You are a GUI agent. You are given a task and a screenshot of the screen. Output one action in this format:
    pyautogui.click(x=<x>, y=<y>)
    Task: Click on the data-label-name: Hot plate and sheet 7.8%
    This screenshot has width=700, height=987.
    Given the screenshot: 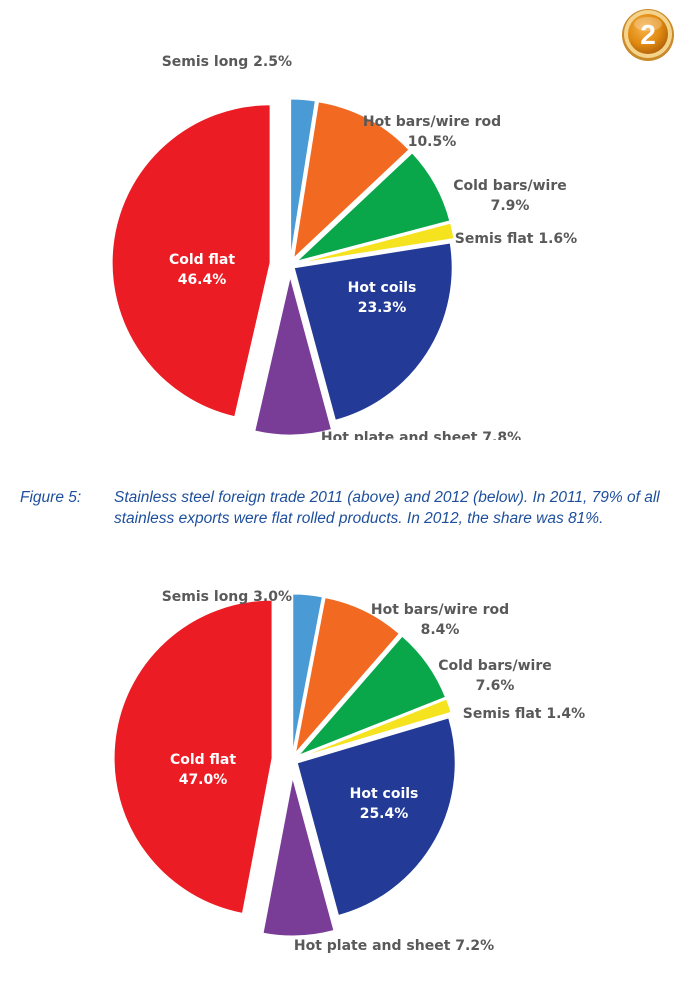 What is the action you would take?
    pyautogui.click(x=421, y=435)
    